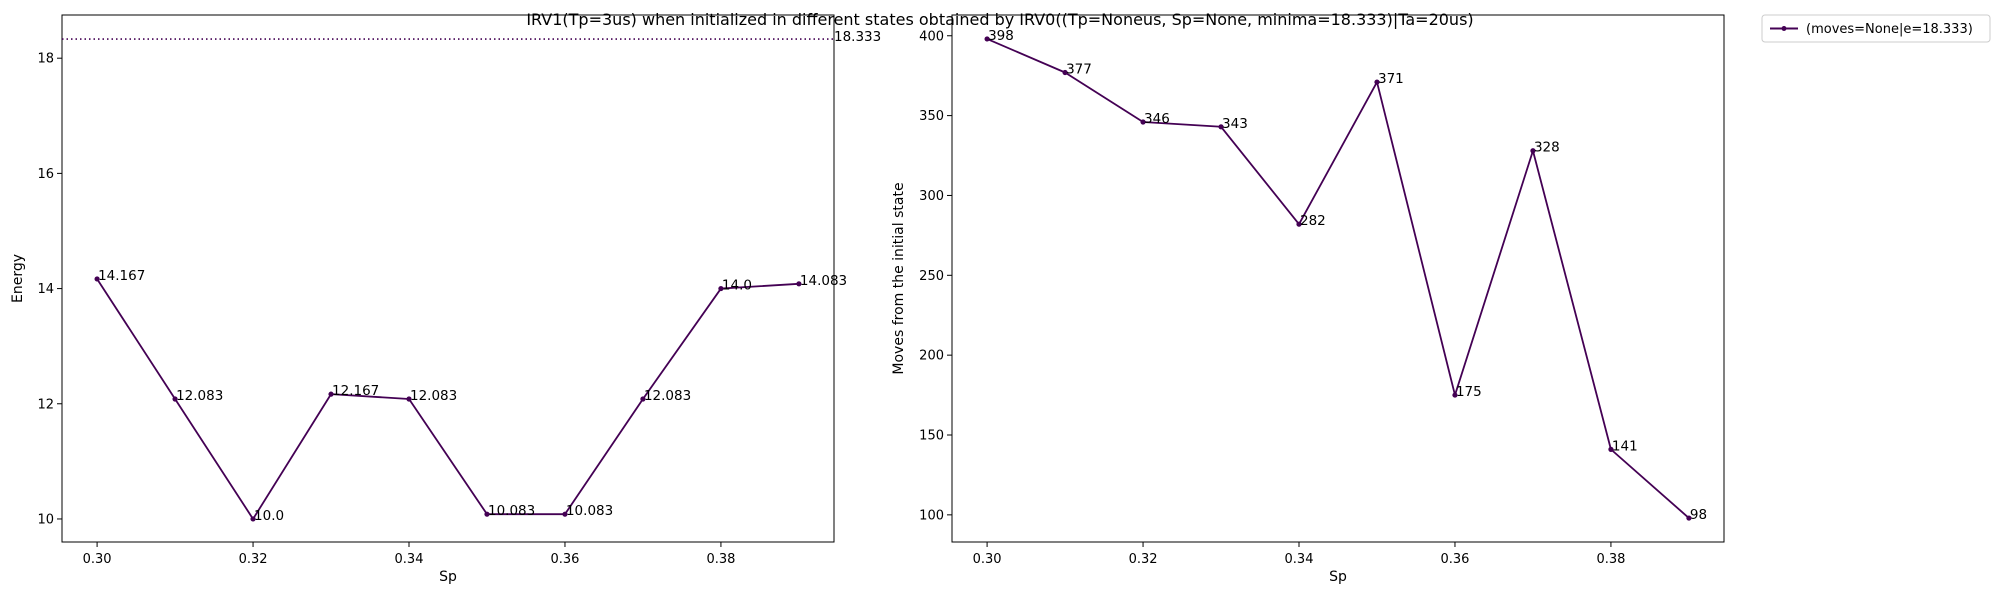 The image size is (2000, 600). Describe the element at coordinates (1313, 221) in the screenshot. I see `moves-data-label: 282` at that location.